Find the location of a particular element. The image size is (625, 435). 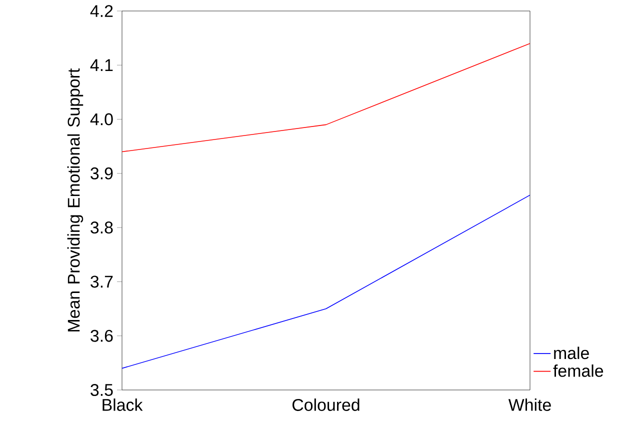

legend-label: female is located at coordinates (578, 370).